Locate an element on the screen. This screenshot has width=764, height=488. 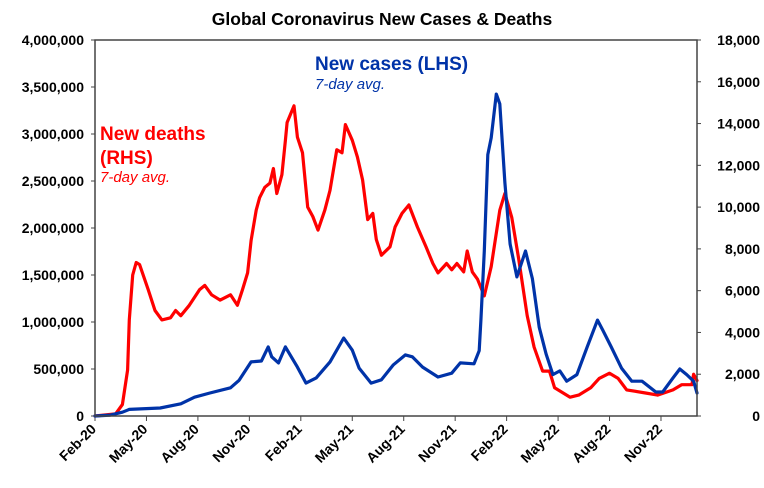
right-axis-tick-label: 2,000 is located at coordinates (742, 374).